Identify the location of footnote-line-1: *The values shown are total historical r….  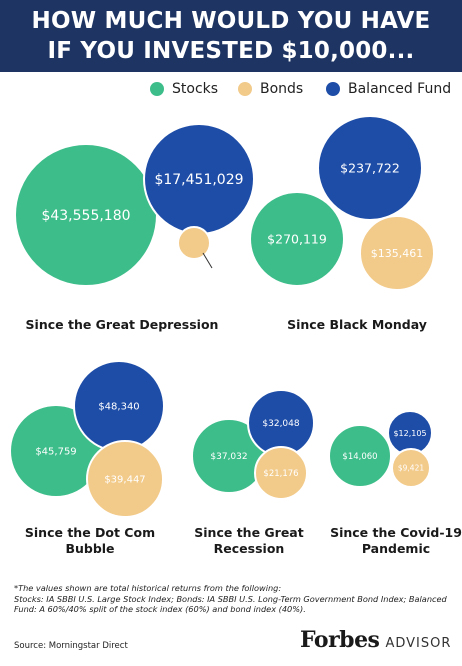
(148, 588).